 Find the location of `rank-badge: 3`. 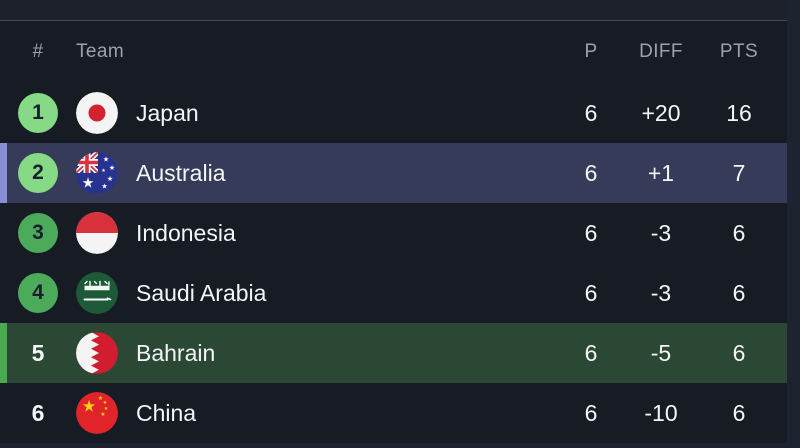

rank-badge: 3 is located at coordinates (38, 233).